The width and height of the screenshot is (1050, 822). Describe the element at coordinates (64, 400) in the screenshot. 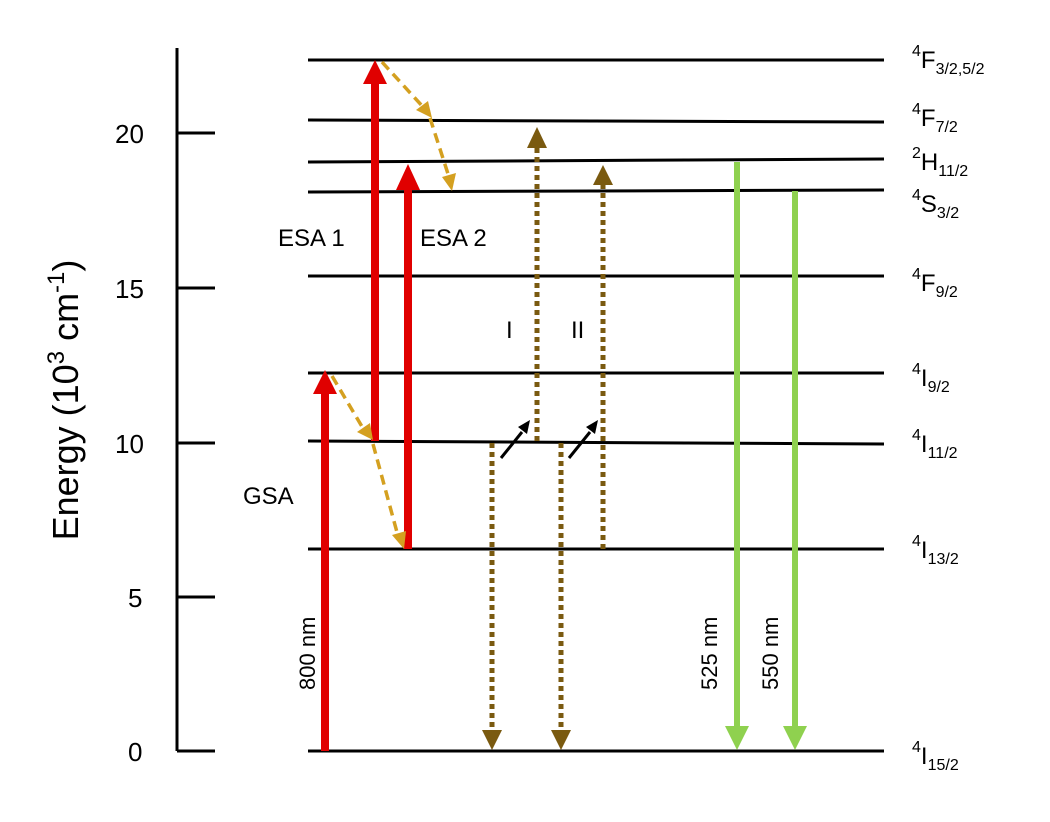

I see `axis-title: Energy (103 cm-1)` at that location.